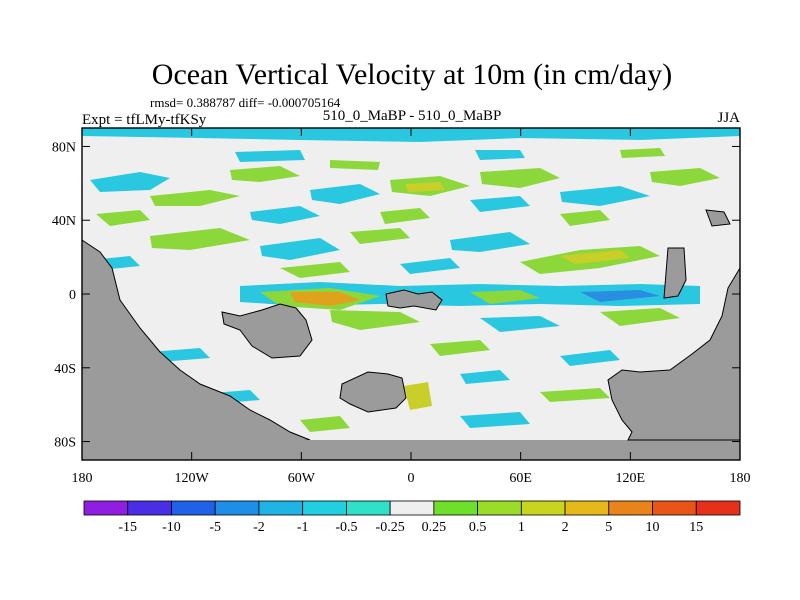 The image size is (800, 600). Describe the element at coordinates (196, 350) in the screenshot. I see `land-west` at that location.